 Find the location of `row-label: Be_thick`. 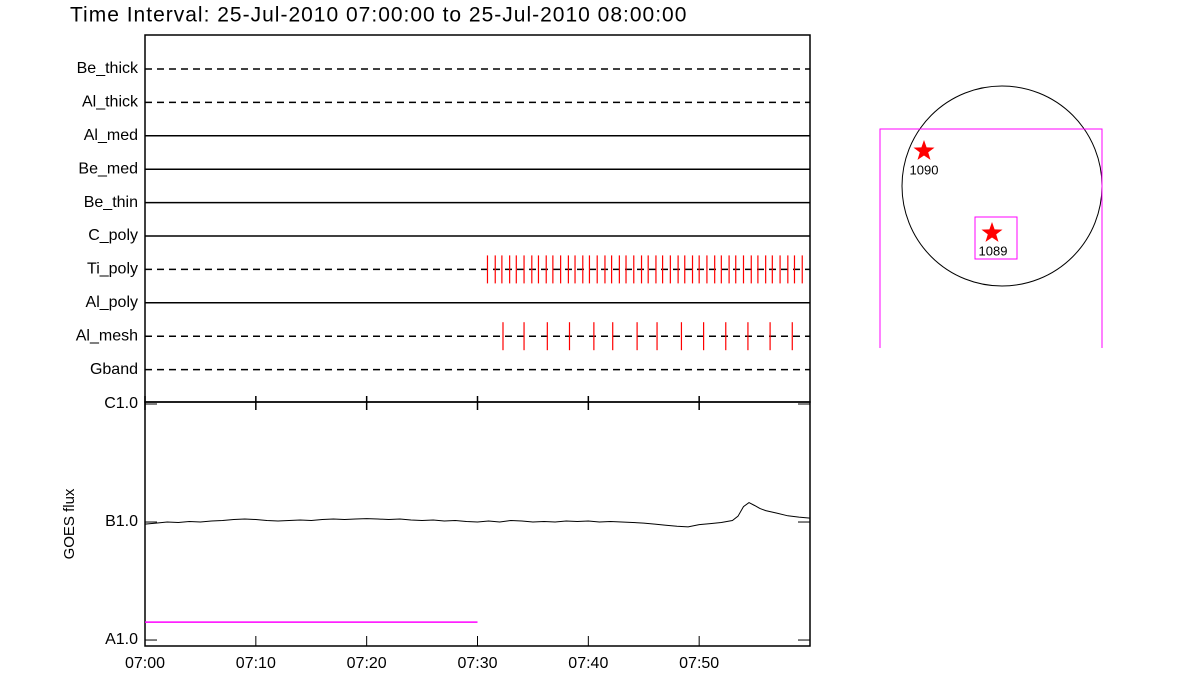

row-label: Be_thick is located at coordinates (108, 68).